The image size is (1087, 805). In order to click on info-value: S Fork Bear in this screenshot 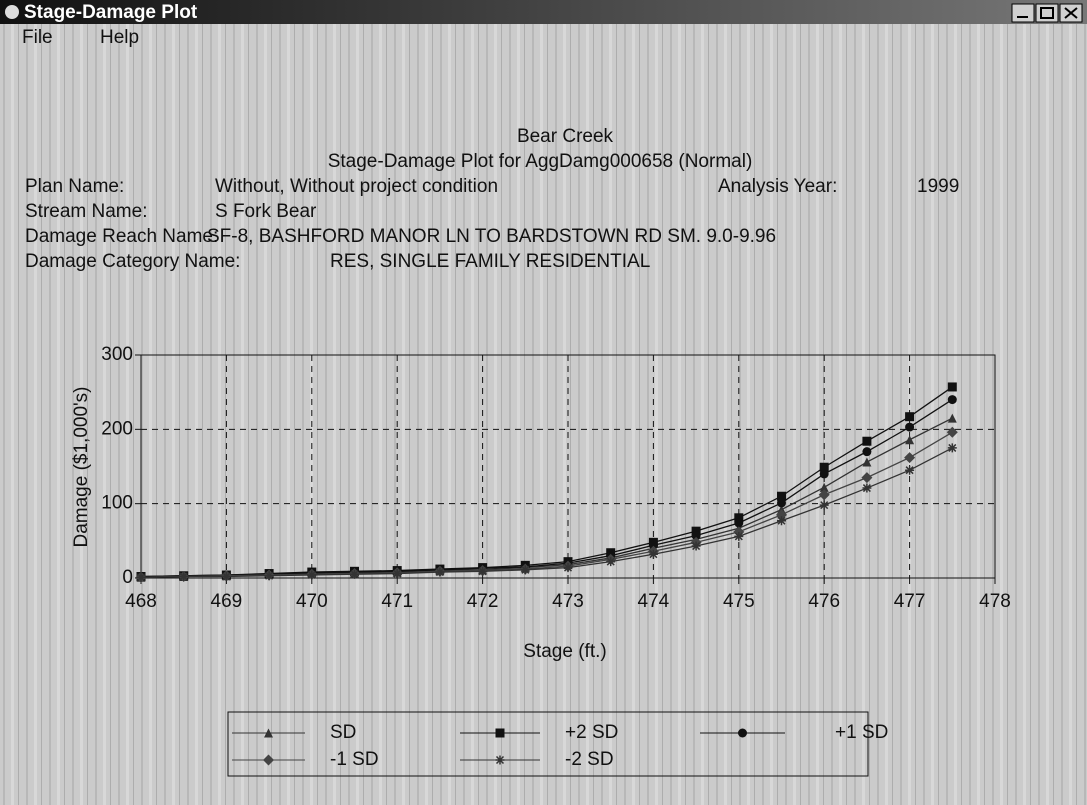, I will do `click(266, 211)`.